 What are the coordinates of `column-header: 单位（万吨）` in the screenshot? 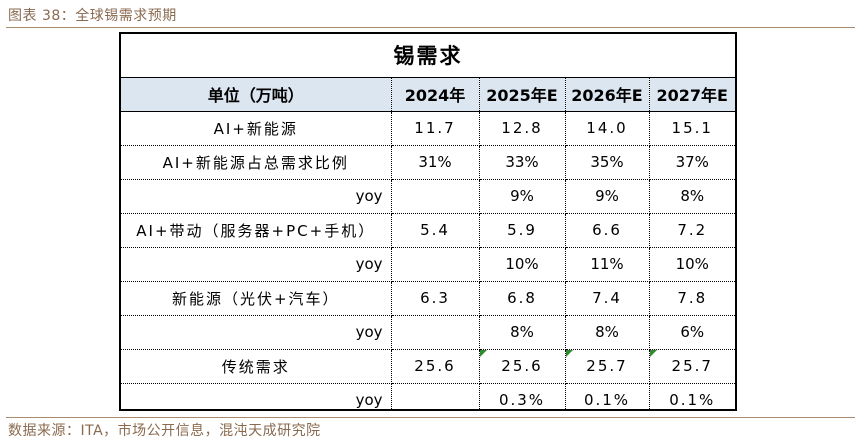 It's located at (256, 95).